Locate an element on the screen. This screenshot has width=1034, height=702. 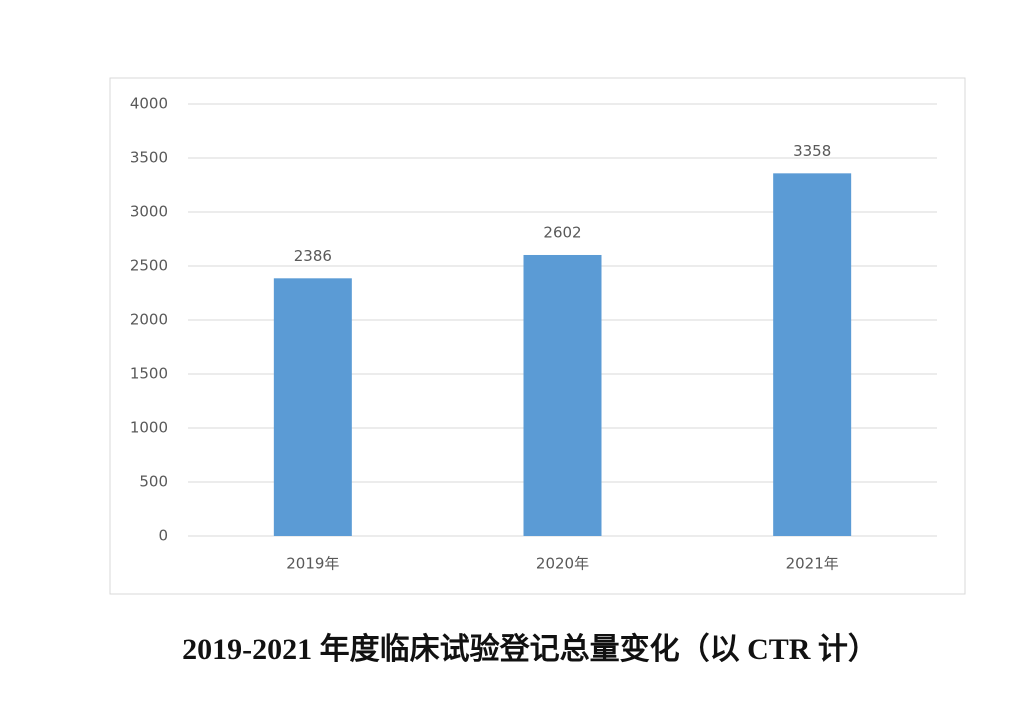
chart-title: 2019-2021 年度临床试验登记总量变化（以 CTR 计） is located at coordinates (530, 649).